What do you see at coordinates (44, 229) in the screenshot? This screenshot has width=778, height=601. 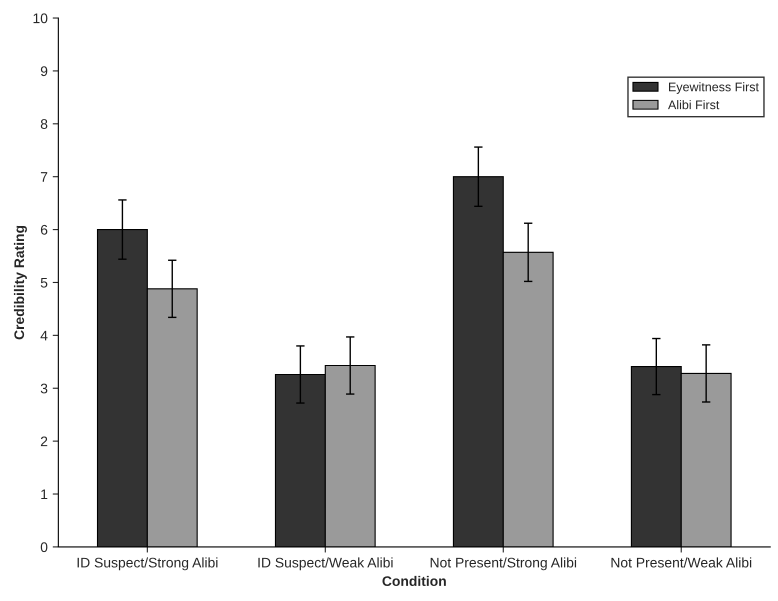 I see `y-tick-label: 6` at bounding box center [44, 229].